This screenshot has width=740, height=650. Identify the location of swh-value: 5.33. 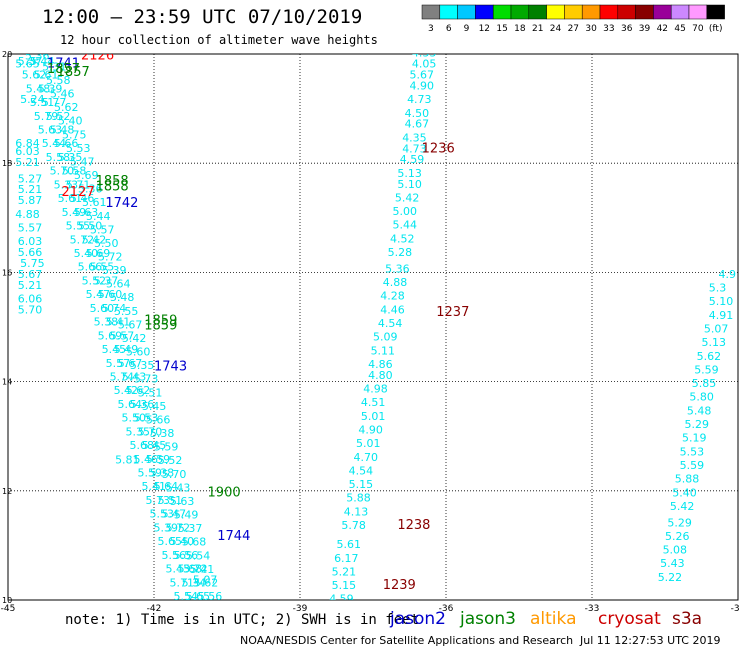
(66, 184).